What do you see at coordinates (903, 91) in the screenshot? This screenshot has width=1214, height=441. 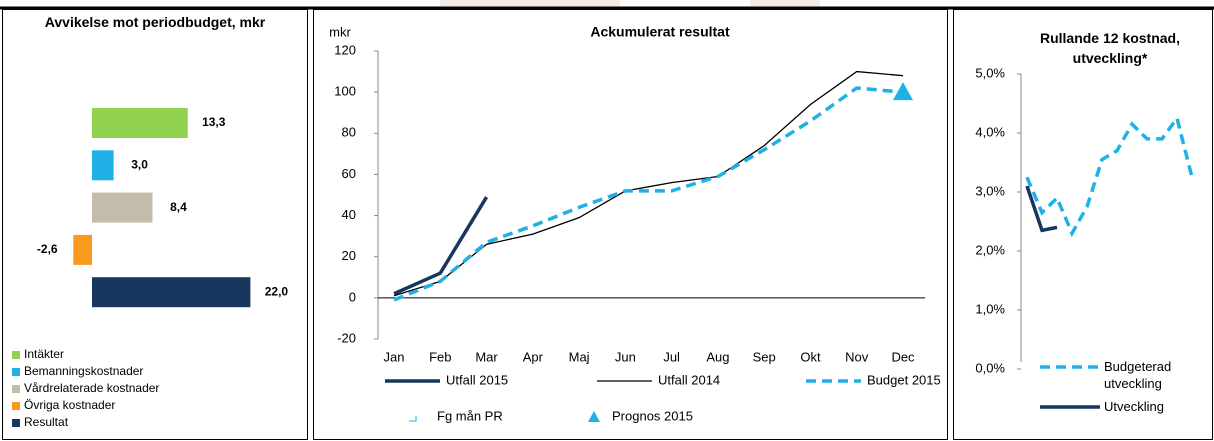 I see `marker` at bounding box center [903, 91].